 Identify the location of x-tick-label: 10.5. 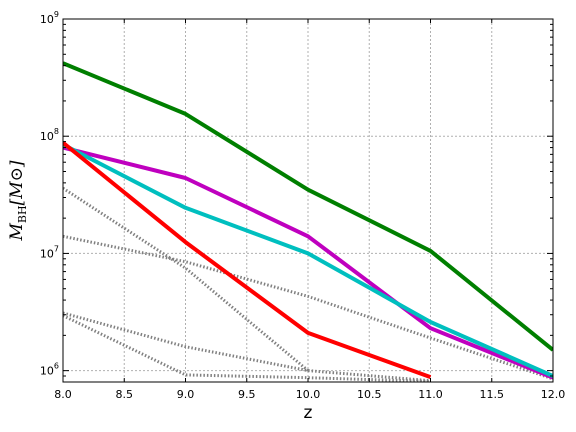
(369, 394).